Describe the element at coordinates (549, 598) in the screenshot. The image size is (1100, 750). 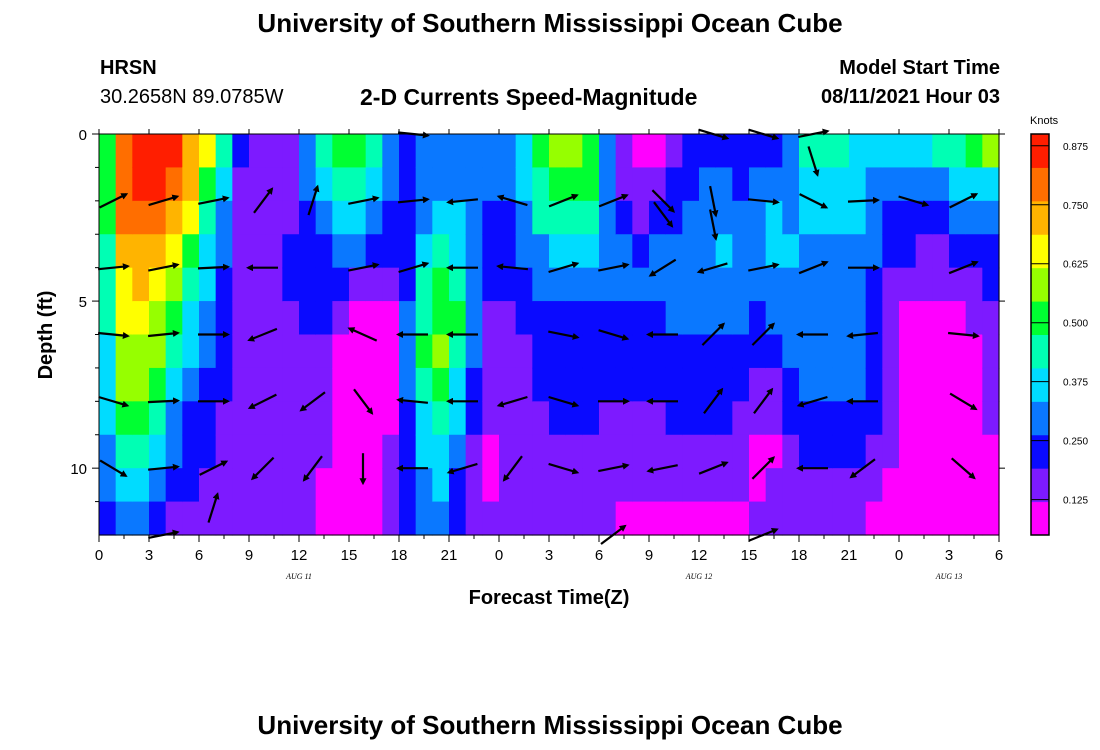
I see `x-axis-label: Forecast Time(Z)` at that location.